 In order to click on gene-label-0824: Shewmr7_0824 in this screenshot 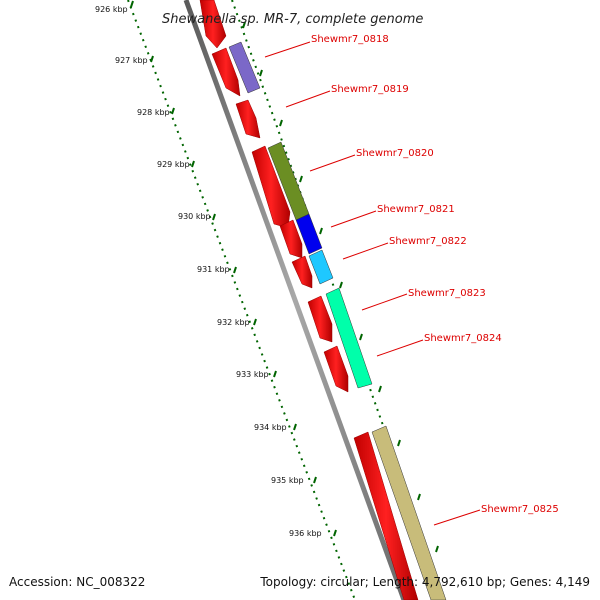, I will do `click(463, 338)`.